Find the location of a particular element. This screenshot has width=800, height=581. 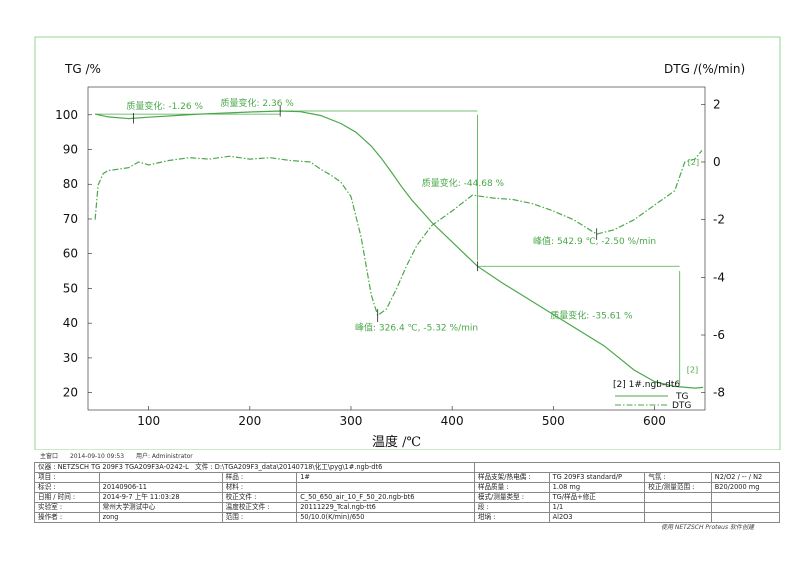

info-value: 1/1 is located at coordinates (597, 507).